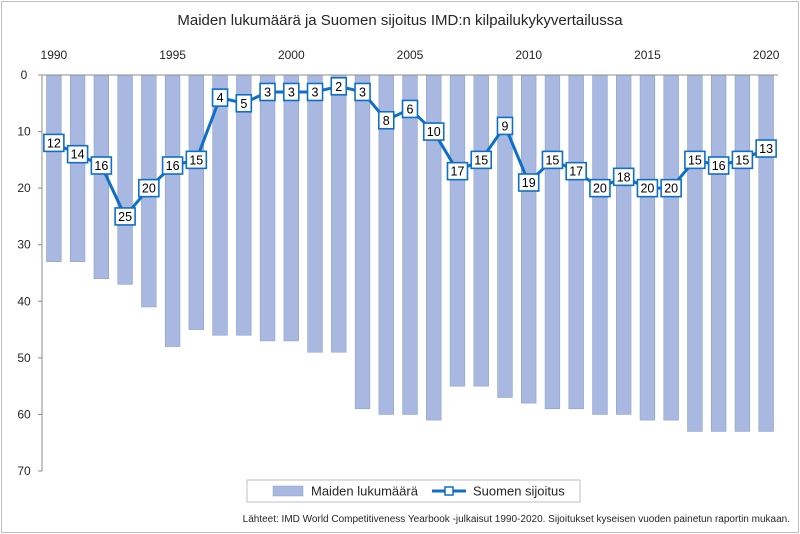 Image resolution: width=800 pixels, height=534 pixels. I want to click on x-tick-label: 1995, so click(172, 55).